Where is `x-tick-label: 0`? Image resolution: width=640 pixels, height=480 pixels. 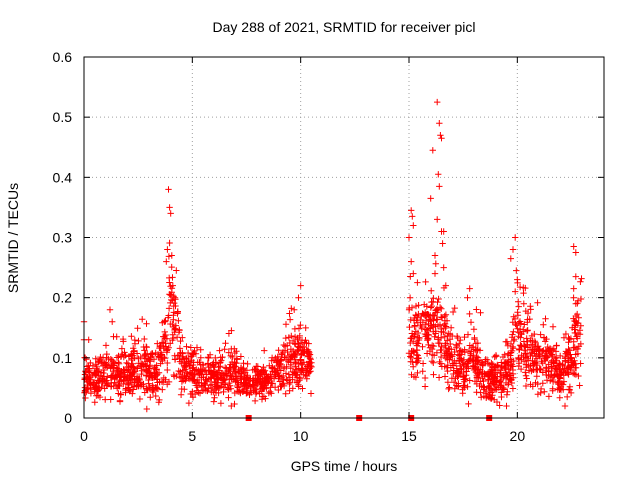
x-tick-label: 0 is located at coordinates (84, 436).